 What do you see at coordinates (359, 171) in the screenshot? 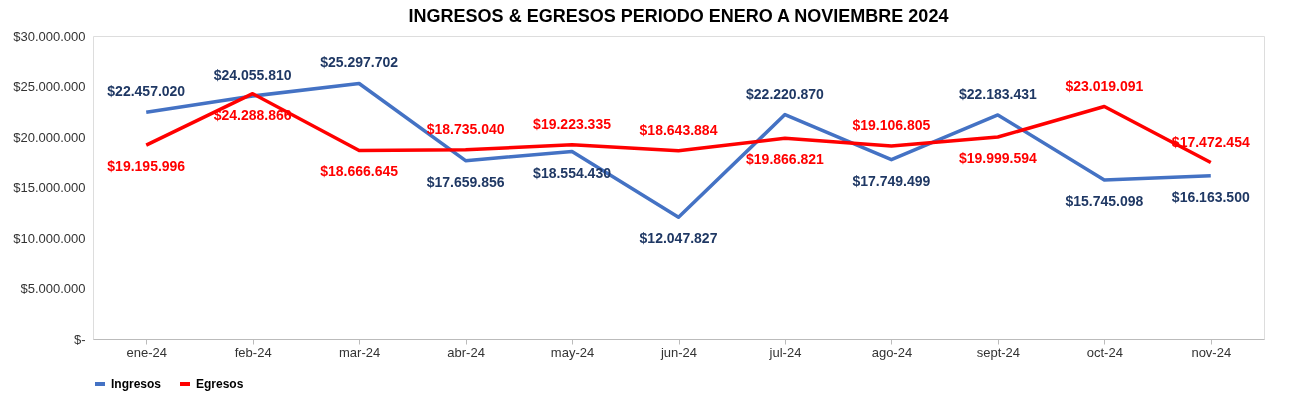
I see `data-label: $18.666.645` at bounding box center [359, 171].